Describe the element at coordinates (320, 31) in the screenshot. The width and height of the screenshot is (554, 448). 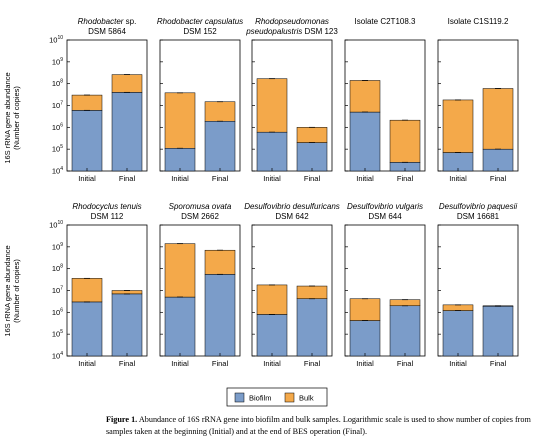
I see `panel-subtitle-text: DSM 123` at that location.